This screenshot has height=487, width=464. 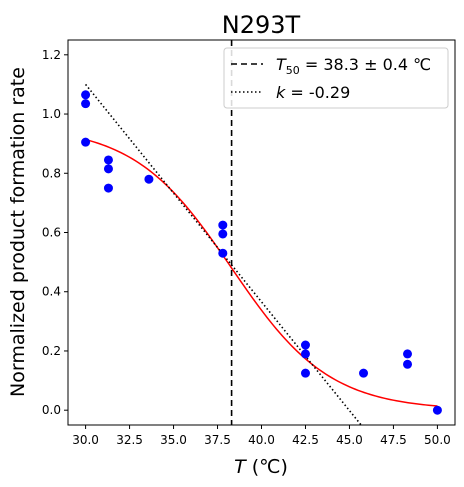 I want to click on x-tick-label: 30.0, so click(x=85, y=440).